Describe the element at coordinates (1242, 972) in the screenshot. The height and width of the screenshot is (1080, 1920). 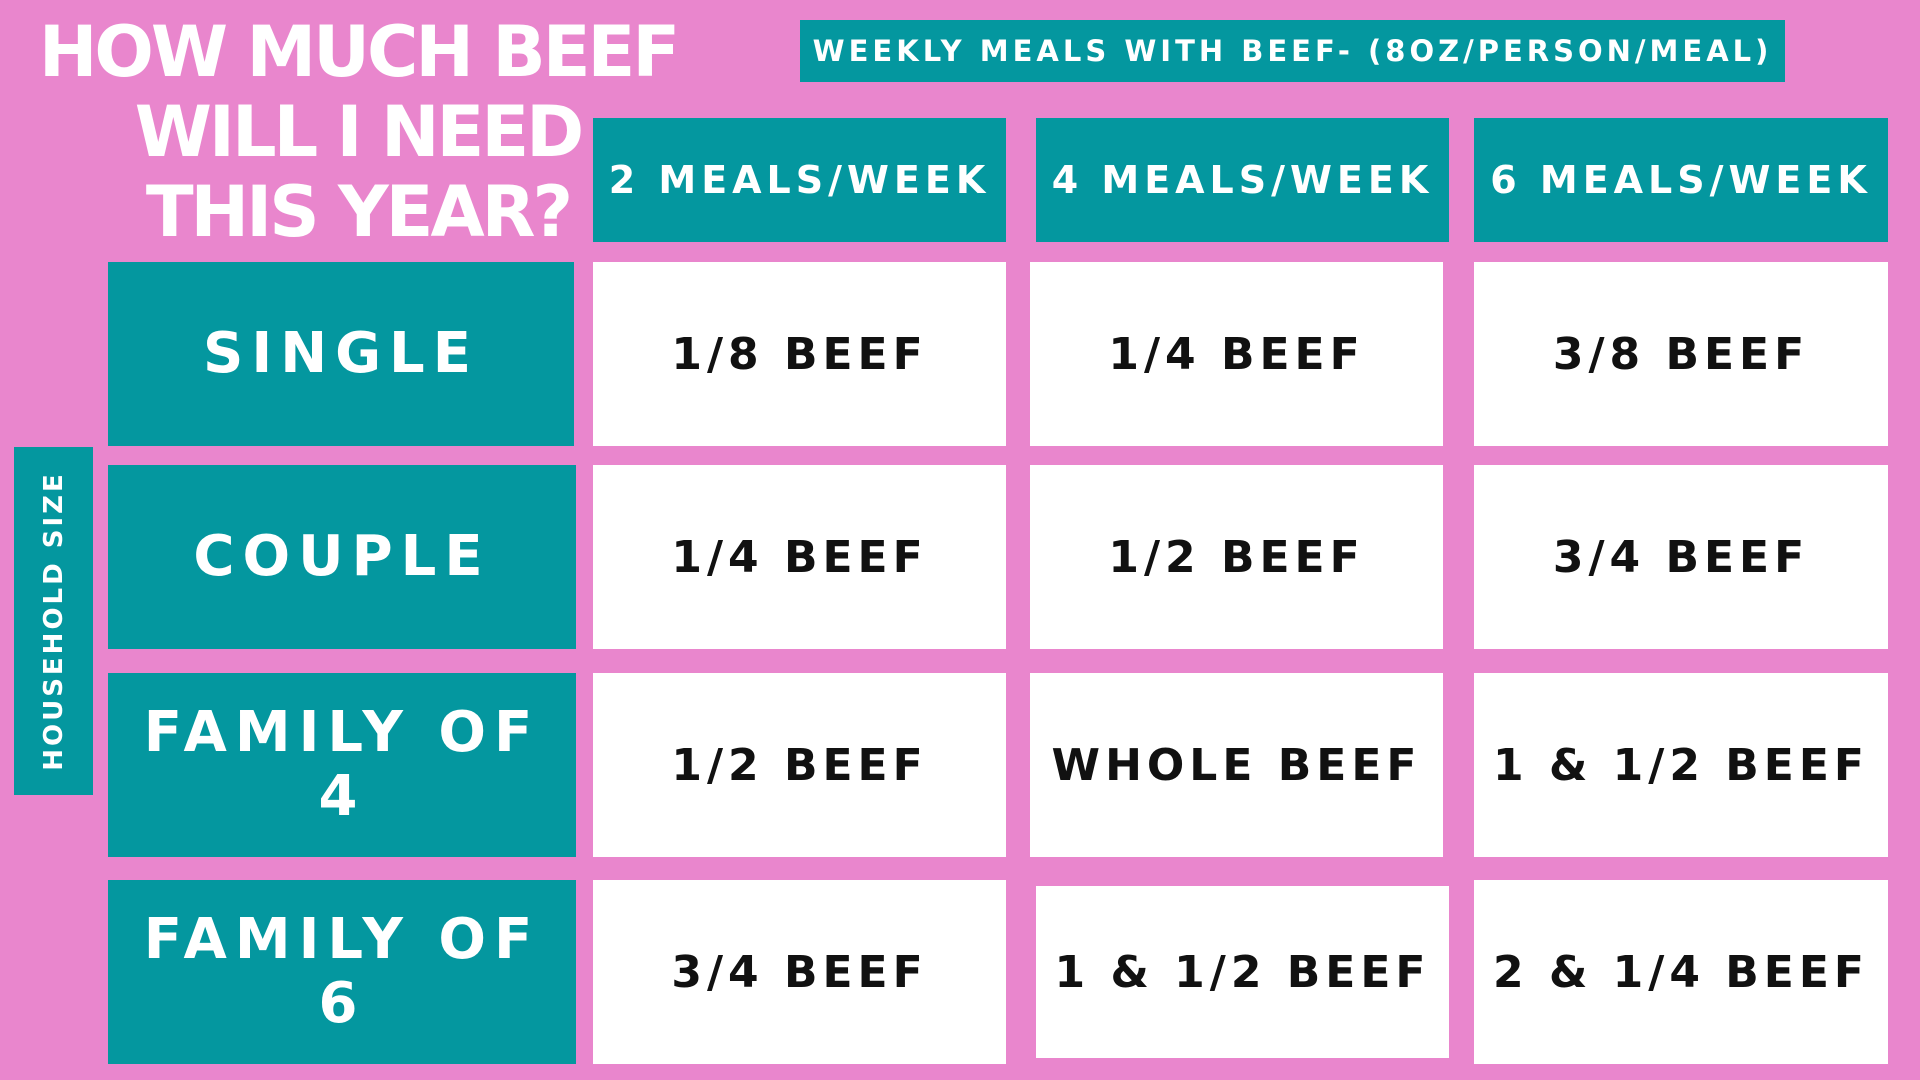
I see `table-cell-family-of-6-4-meals: 1 & 1/2 BEEF` at that location.